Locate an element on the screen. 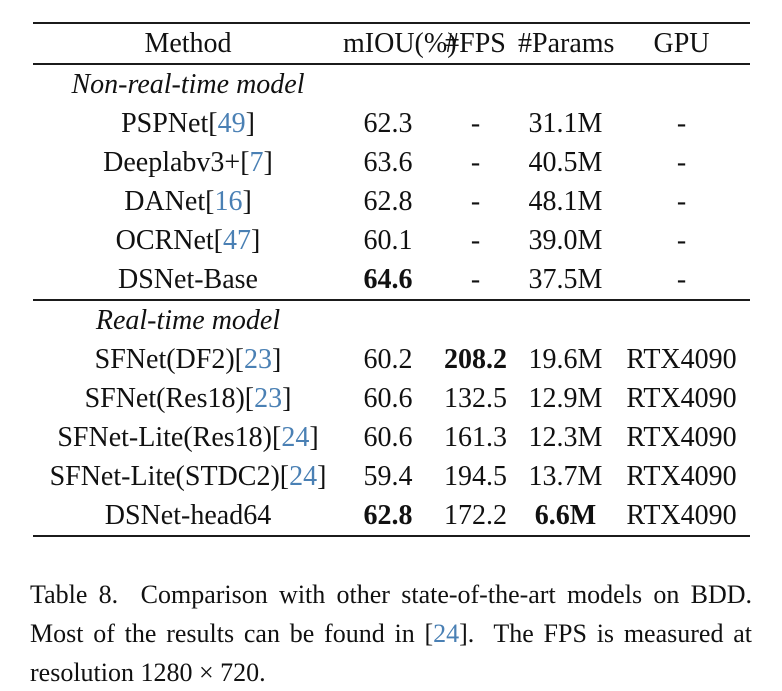 This screenshot has width=782, height=691. table-row: DSNet-head64 62.8 172.2 6.6M RTX4090 is located at coordinates (391, 515).